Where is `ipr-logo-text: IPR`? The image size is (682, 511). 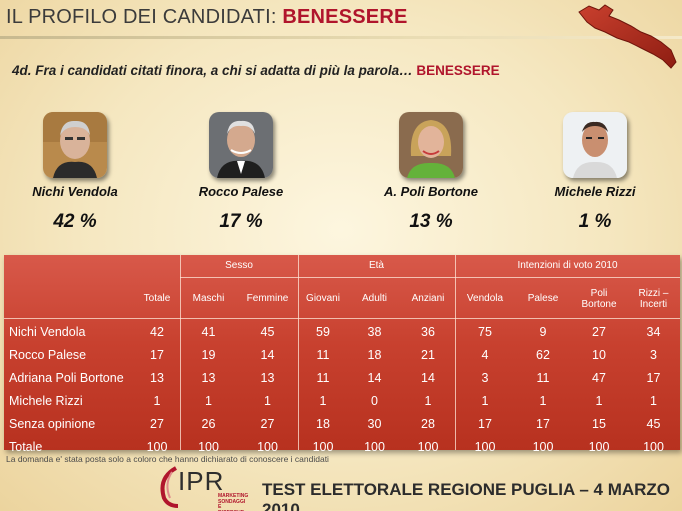 ipr-logo-text: IPR is located at coordinates (201, 481).